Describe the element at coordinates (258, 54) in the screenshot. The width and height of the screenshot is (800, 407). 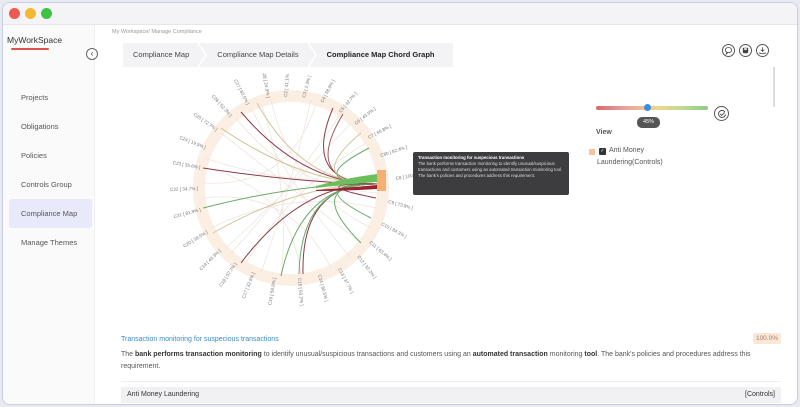
I see `tab-label: Compliance Map Details` at that location.